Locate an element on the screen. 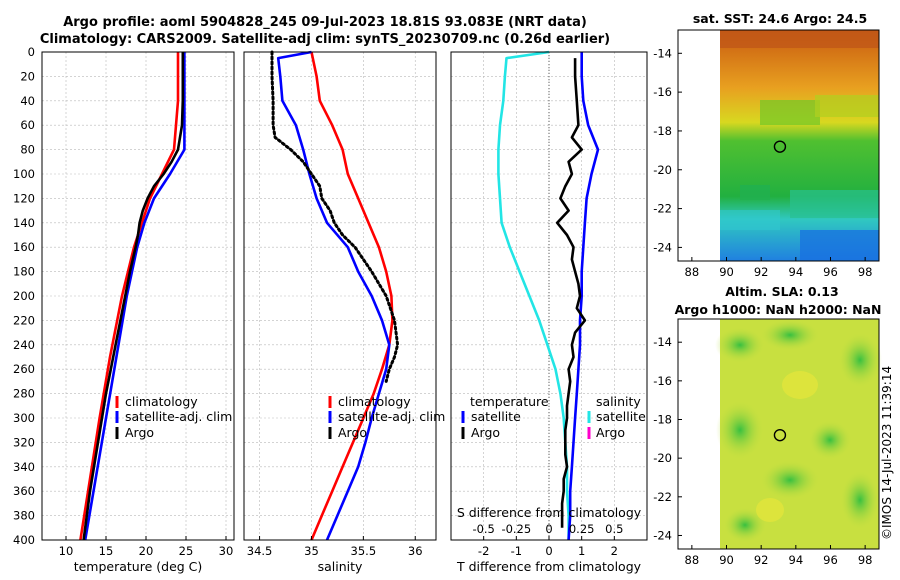 The image size is (900, 580). argo-location-marker is located at coordinates (780, 435).